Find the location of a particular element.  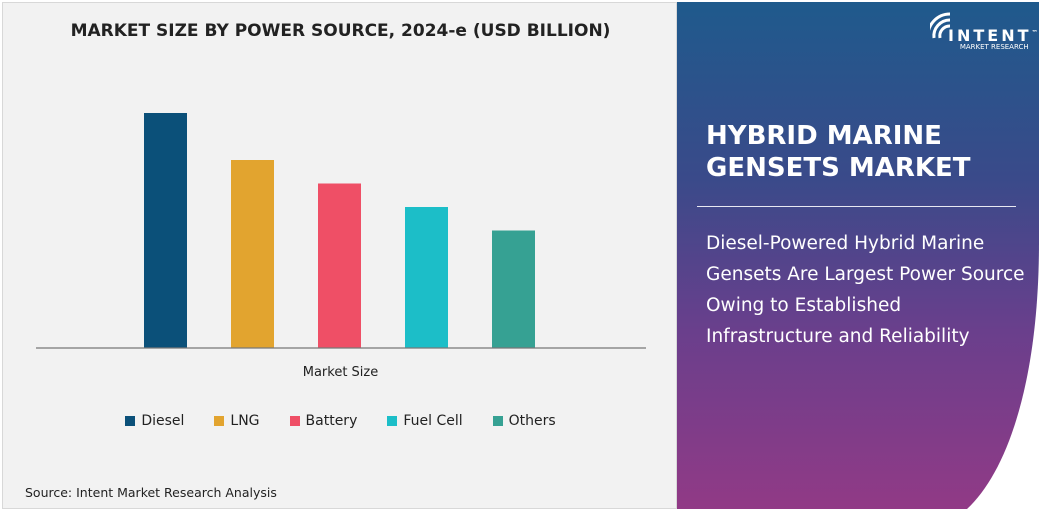

bar-others is located at coordinates (513, 289).